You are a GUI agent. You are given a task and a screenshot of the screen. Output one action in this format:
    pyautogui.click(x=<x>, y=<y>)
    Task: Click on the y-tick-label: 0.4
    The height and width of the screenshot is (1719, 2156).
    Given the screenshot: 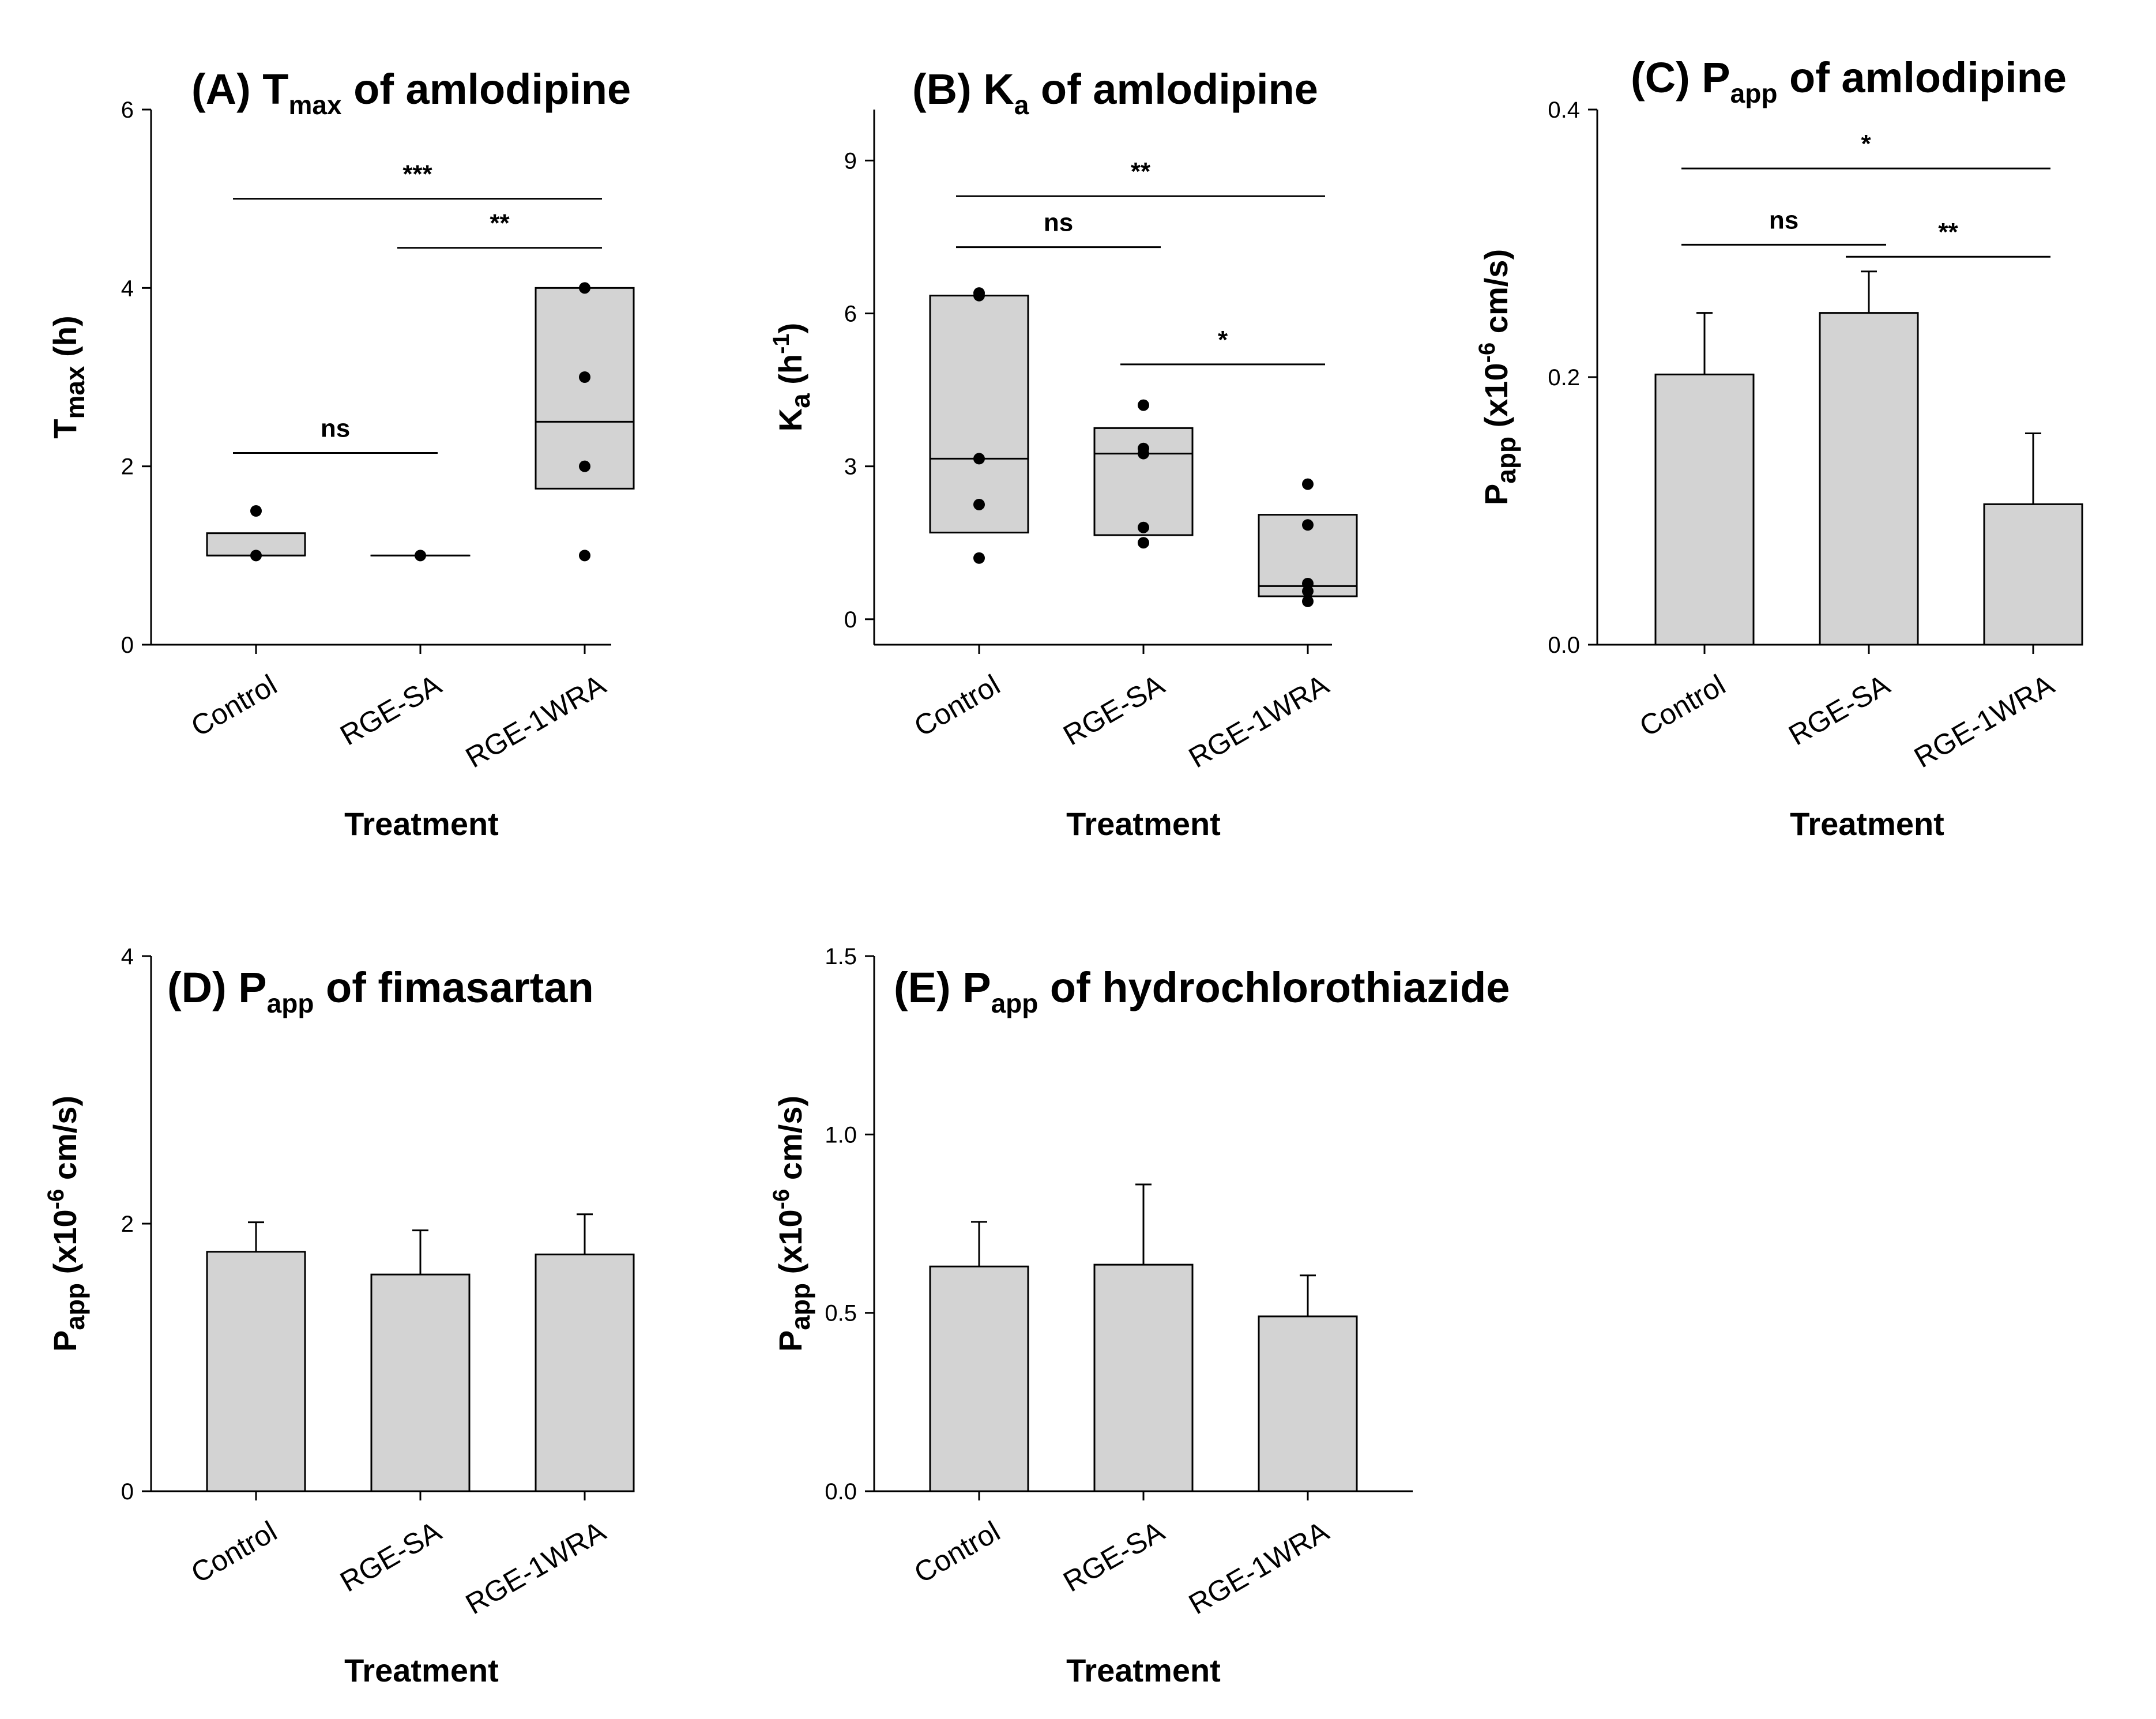 What is the action you would take?
    pyautogui.click(x=1564, y=110)
    